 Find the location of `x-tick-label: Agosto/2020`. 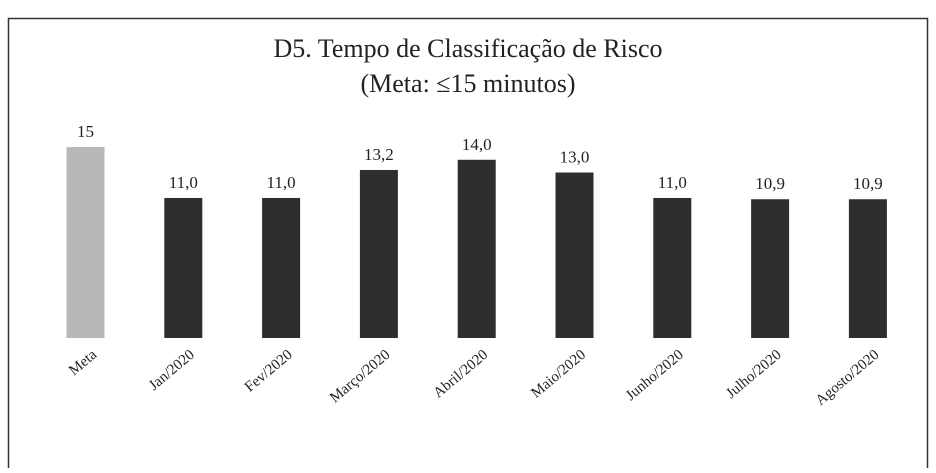

x-tick-label: Agosto/2020 is located at coordinates (848, 378).